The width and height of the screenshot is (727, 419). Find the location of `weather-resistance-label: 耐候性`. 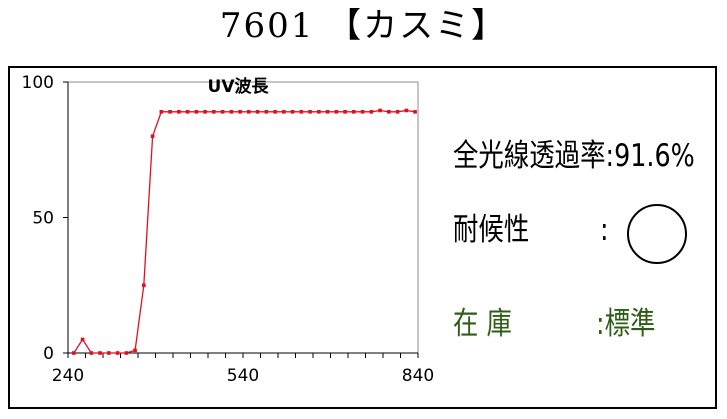

weather-resistance-label: 耐候性 is located at coordinates (491, 230).